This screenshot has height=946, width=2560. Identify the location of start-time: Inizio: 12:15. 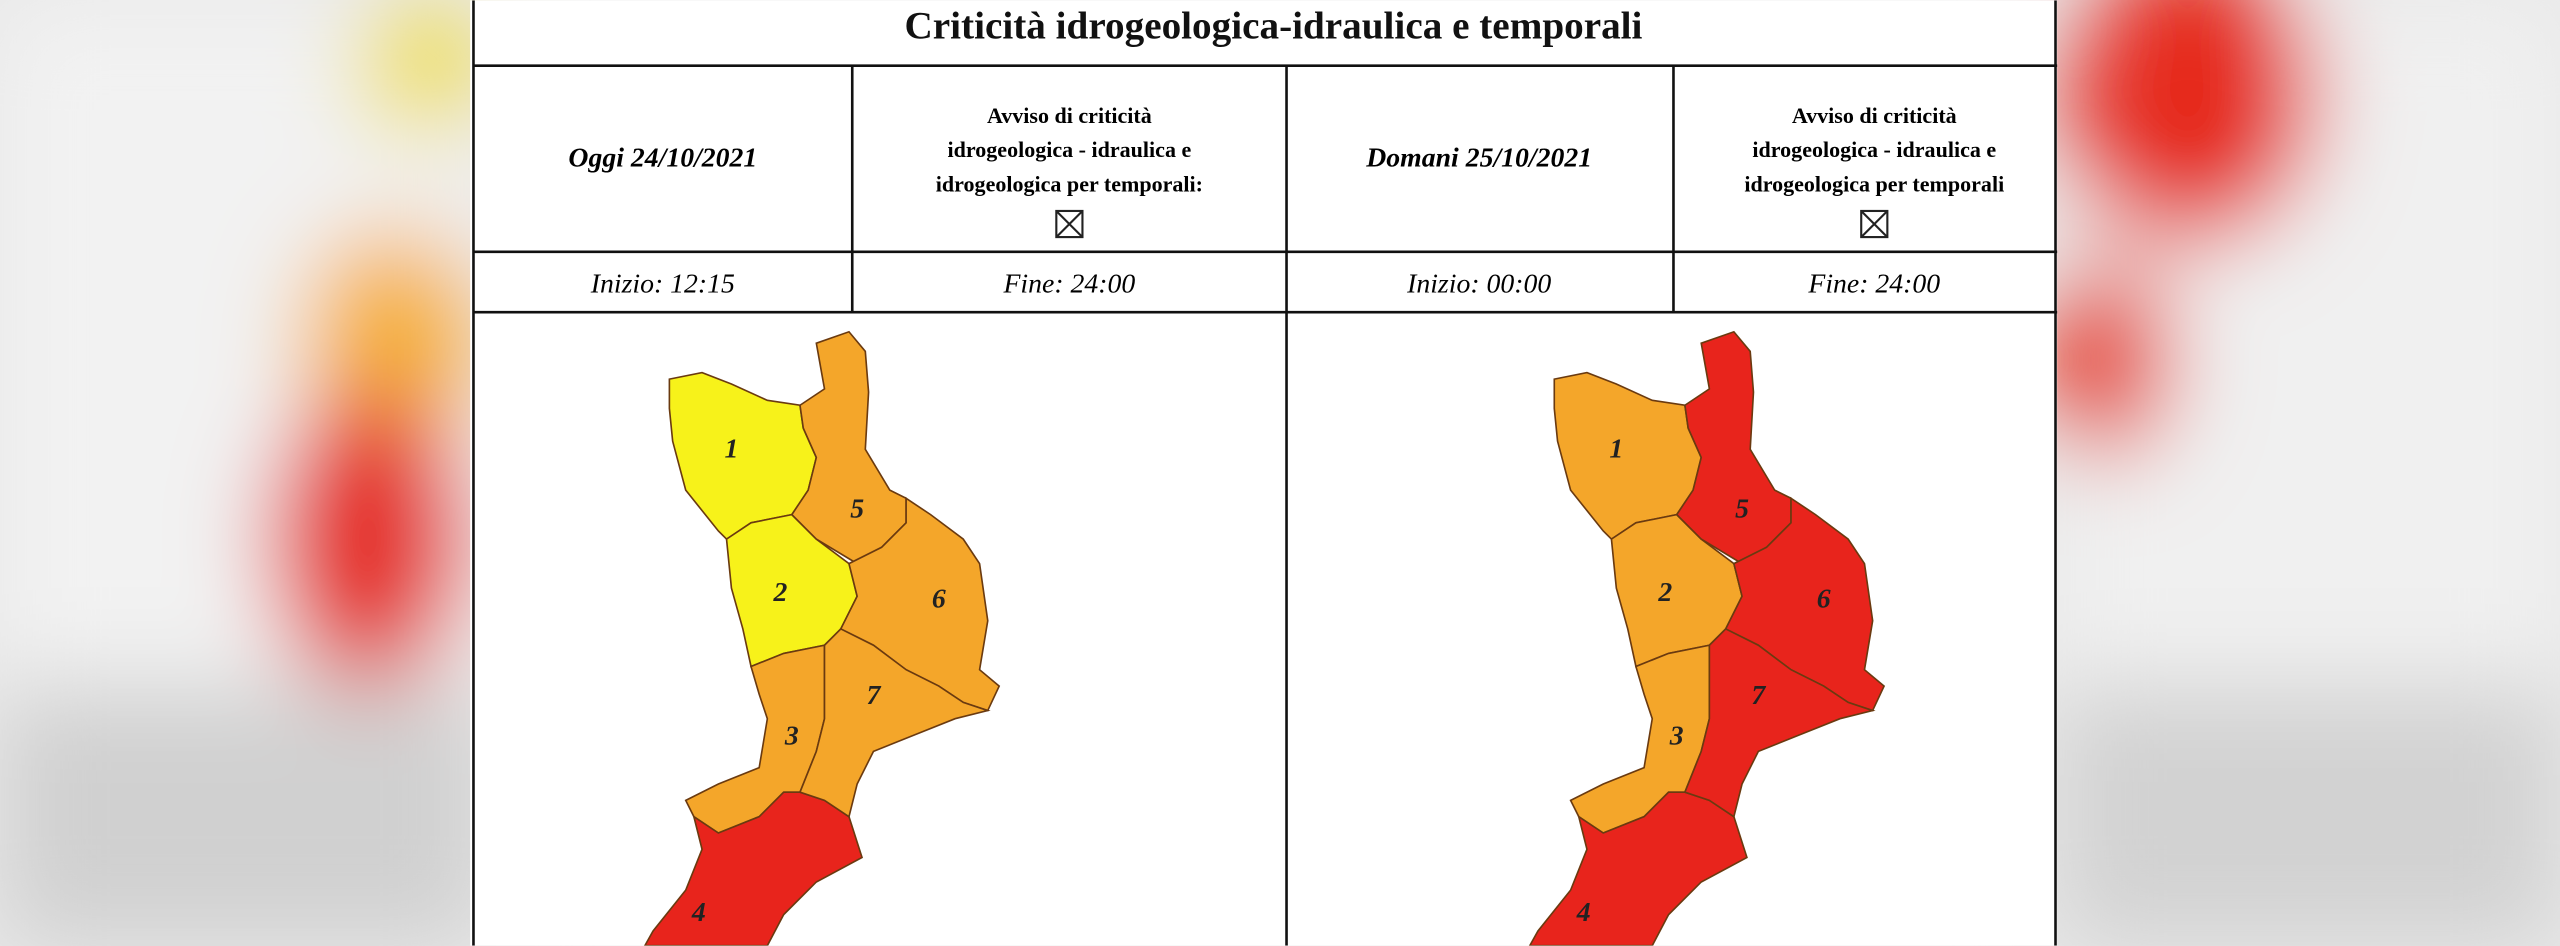
(662, 283).